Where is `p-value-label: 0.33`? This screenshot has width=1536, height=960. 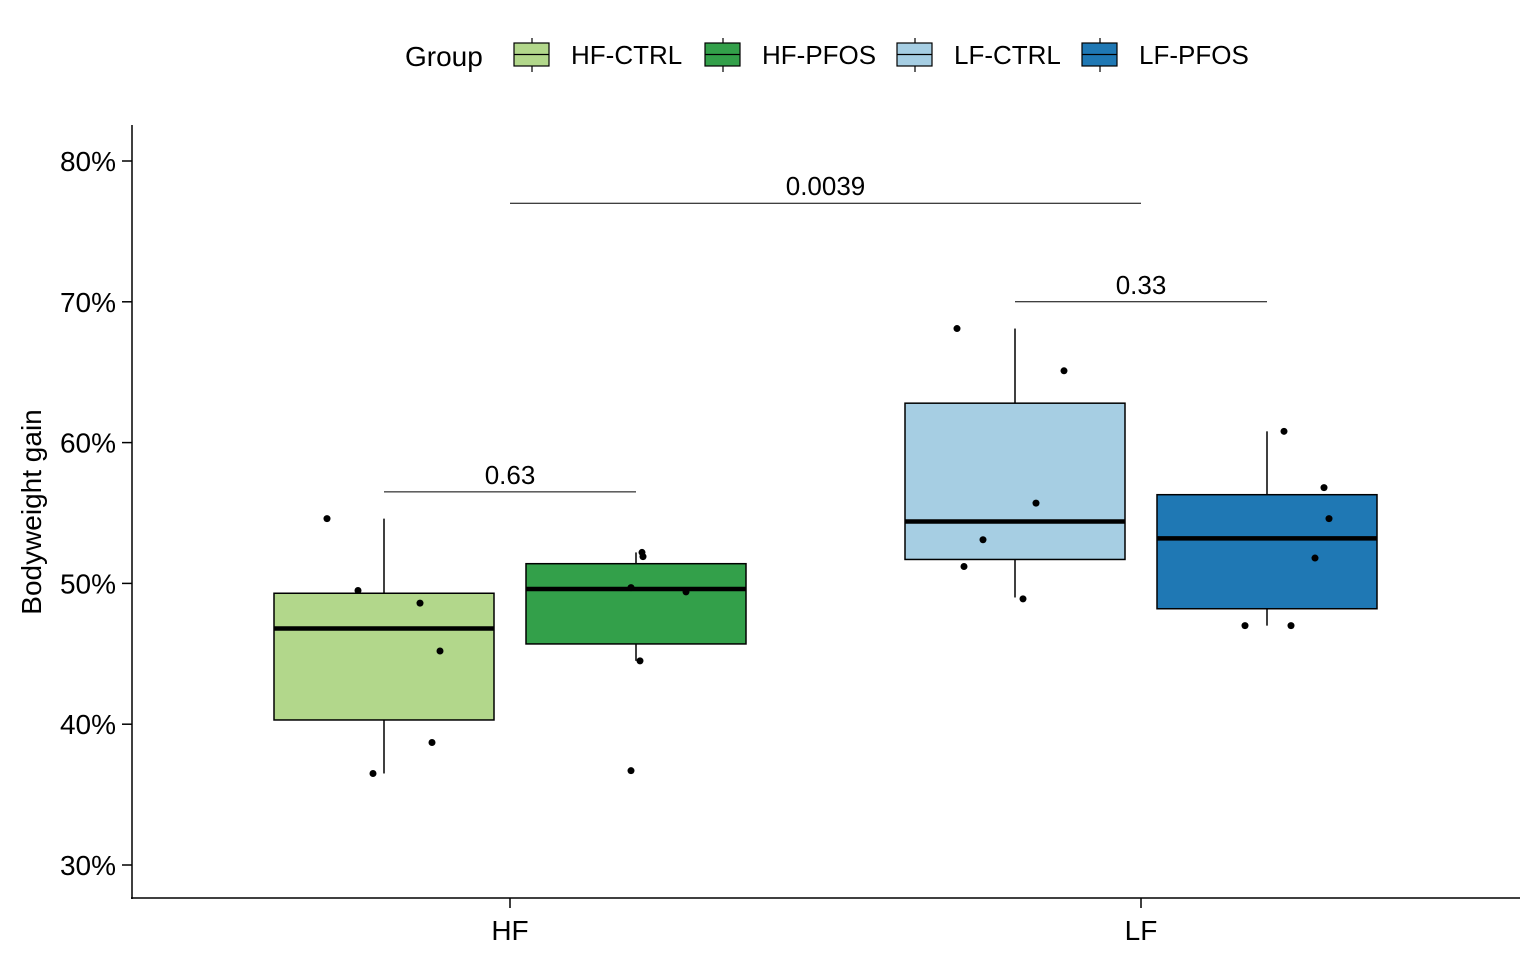
p-value-label: 0.33 is located at coordinates (1141, 285).